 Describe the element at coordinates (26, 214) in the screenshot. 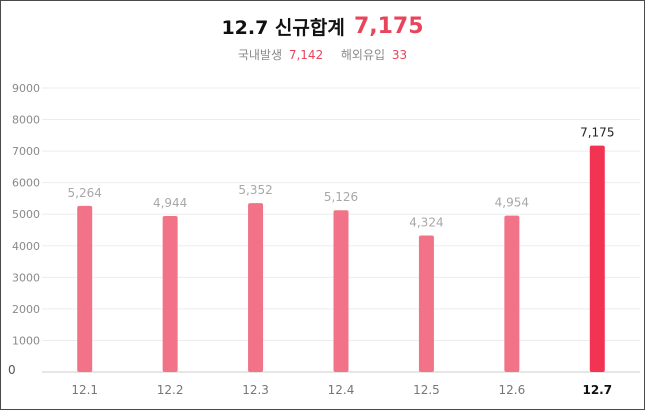

I see `y-tick-label: 5000` at that location.